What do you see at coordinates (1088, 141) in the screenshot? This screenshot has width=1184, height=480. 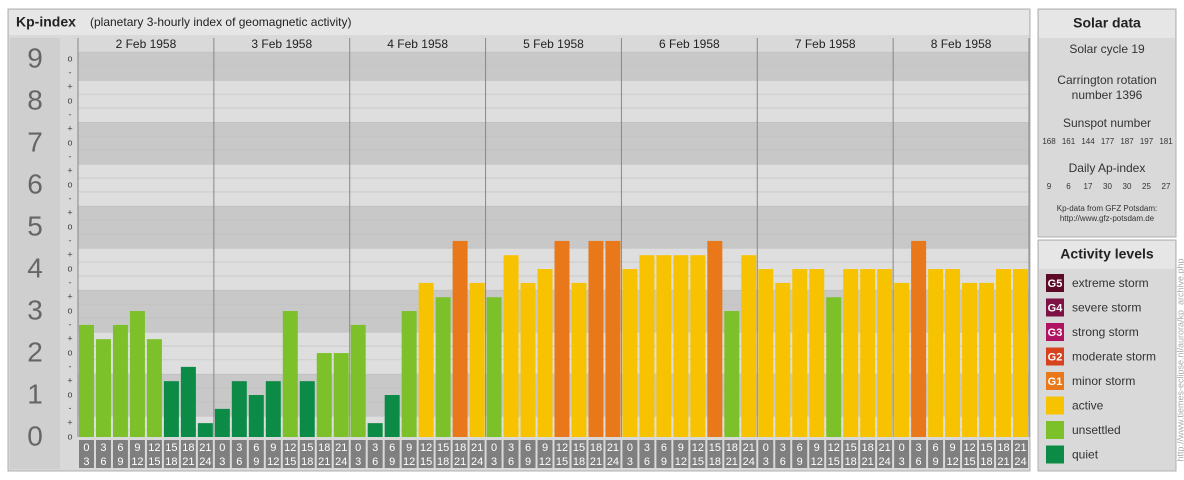 I see `sunspot-value: 144` at bounding box center [1088, 141].